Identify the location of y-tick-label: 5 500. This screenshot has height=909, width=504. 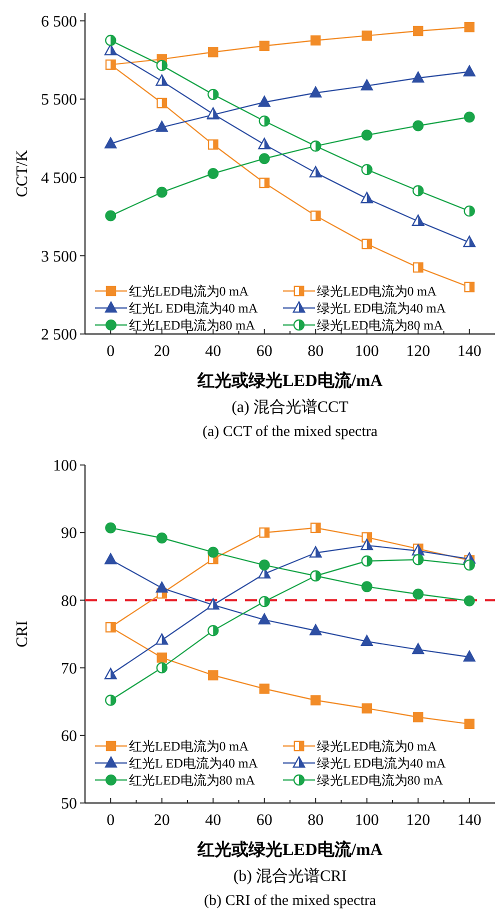
(59, 100).